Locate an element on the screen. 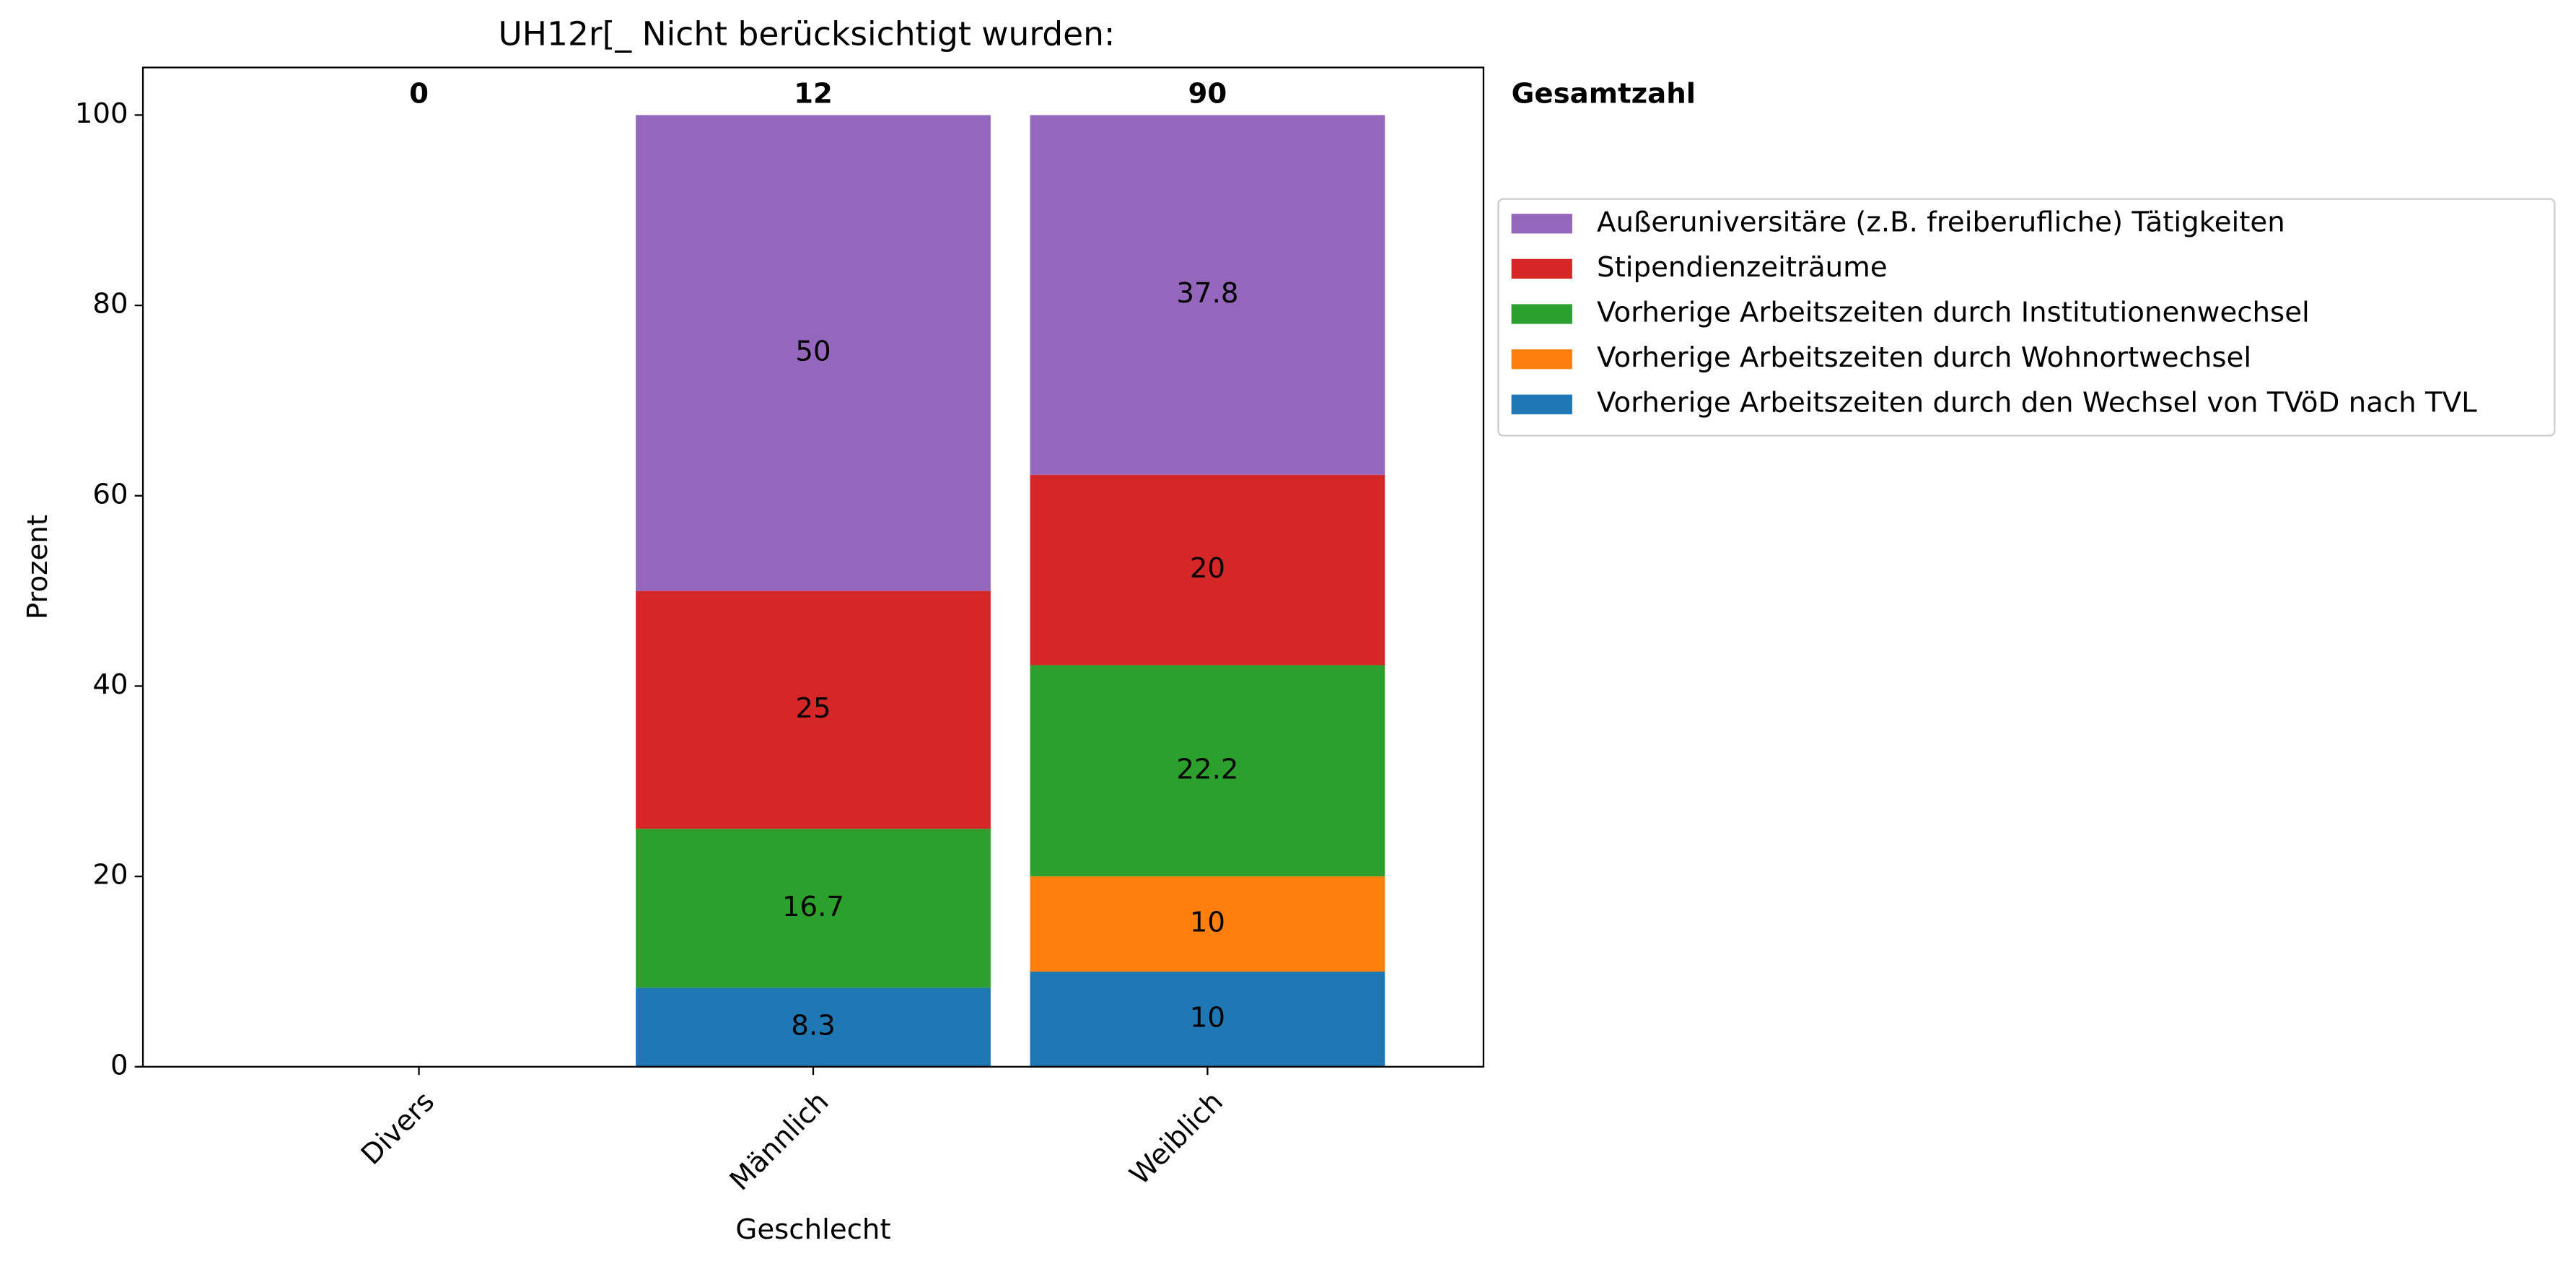 This screenshot has width=2576, height=1269. data-label: 37.8 is located at coordinates (1207, 293).